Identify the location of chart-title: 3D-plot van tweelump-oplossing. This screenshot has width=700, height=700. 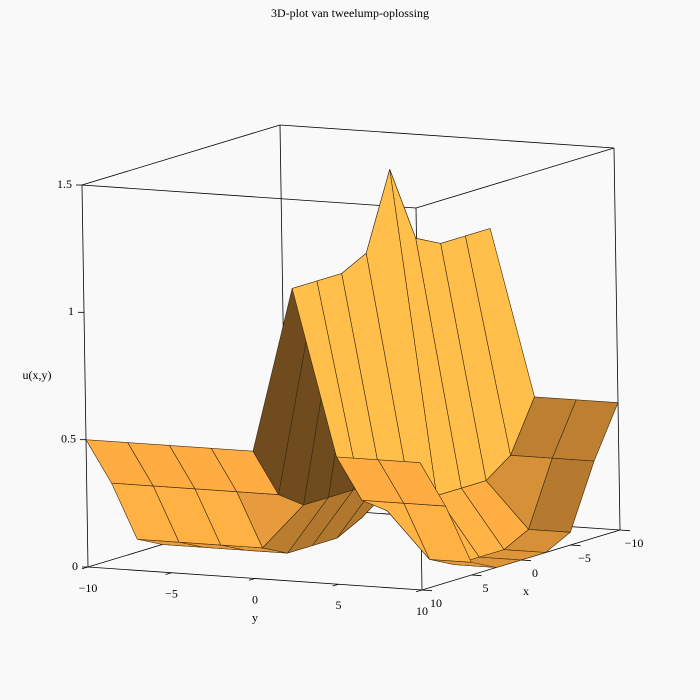
(350, 13).